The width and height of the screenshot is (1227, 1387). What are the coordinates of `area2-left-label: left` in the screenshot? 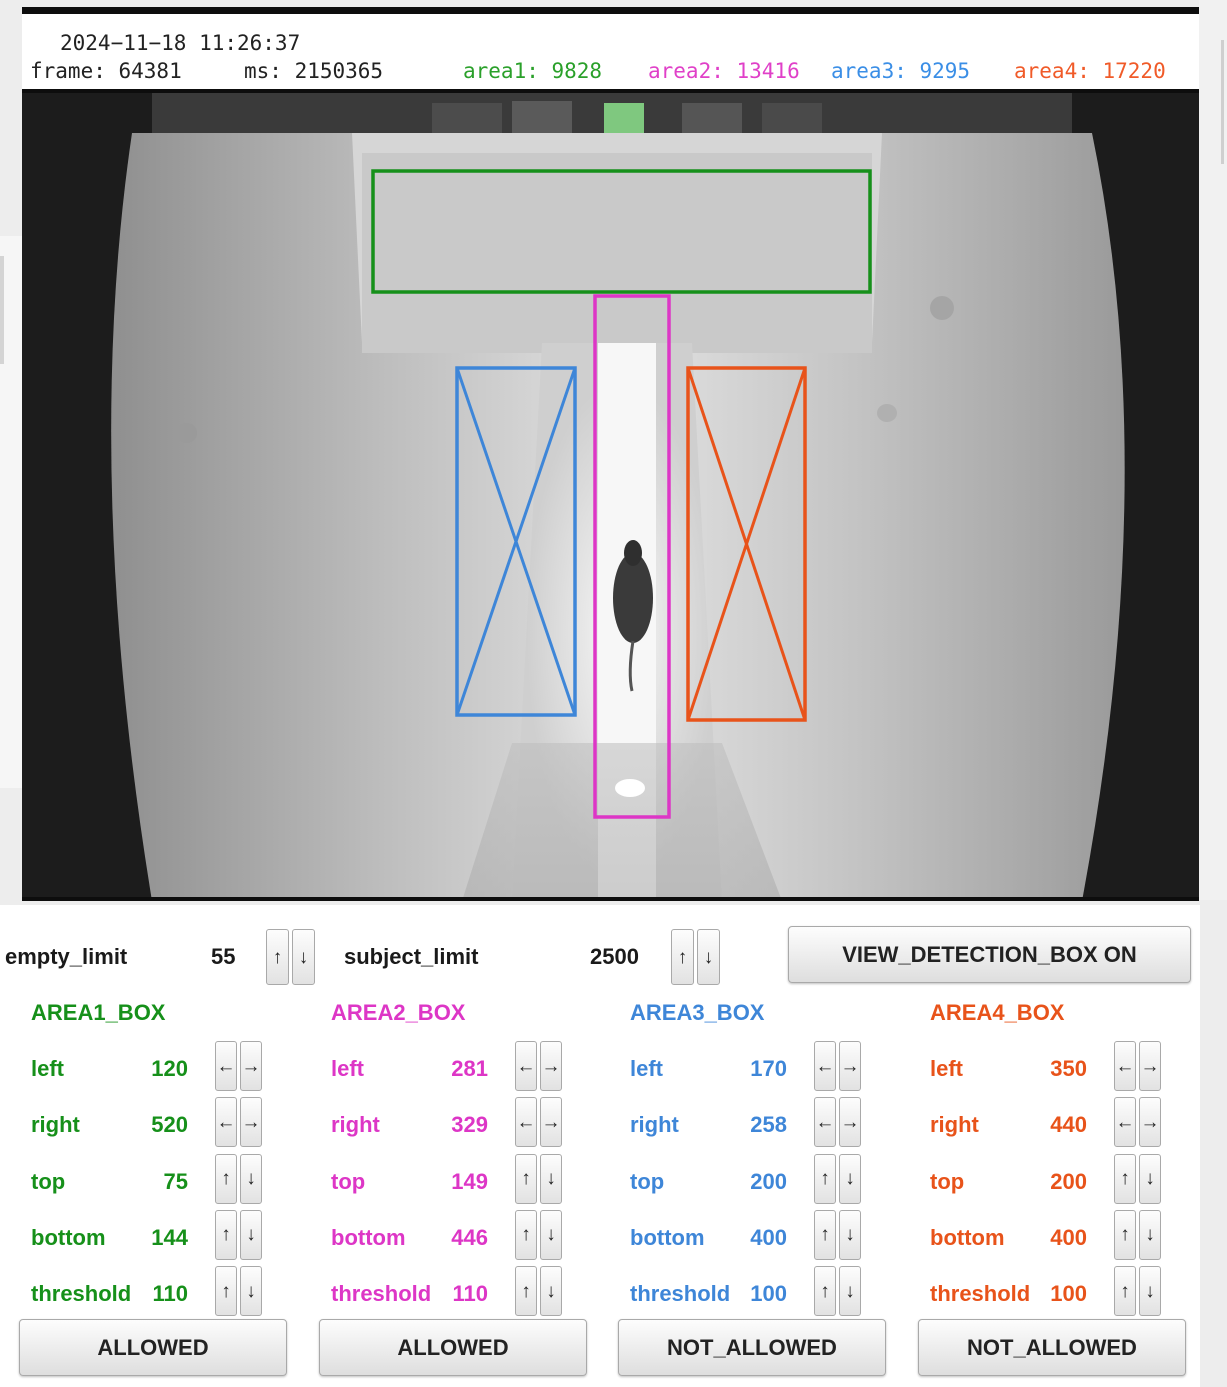 It's located at (347, 1068).